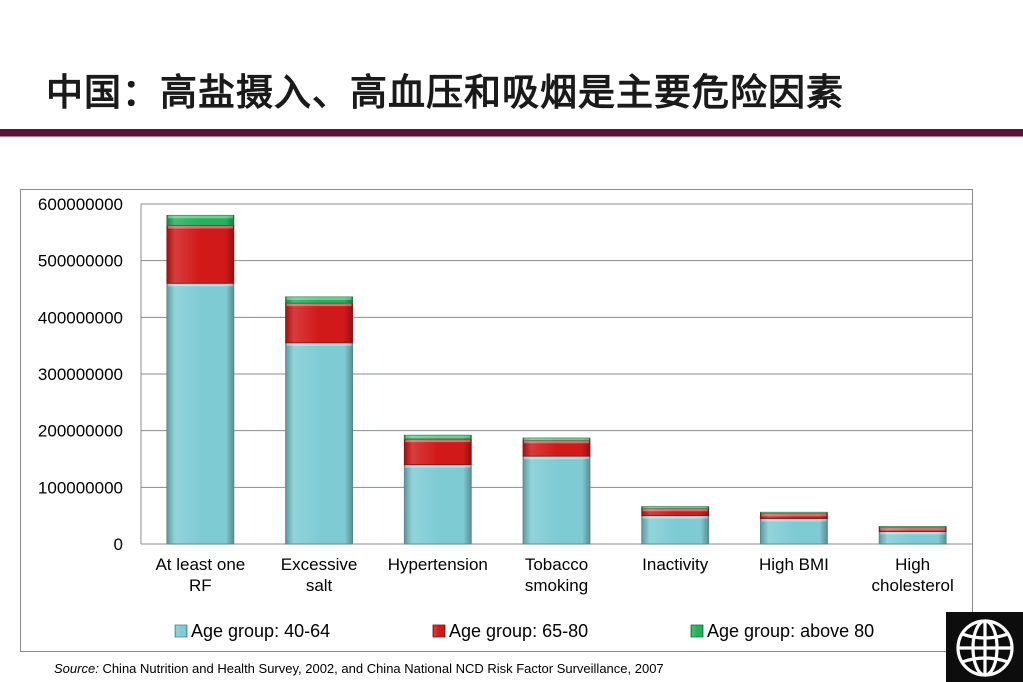  Describe the element at coordinates (200, 585) in the screenshot. I see `x-tick-label: RF` at that location.